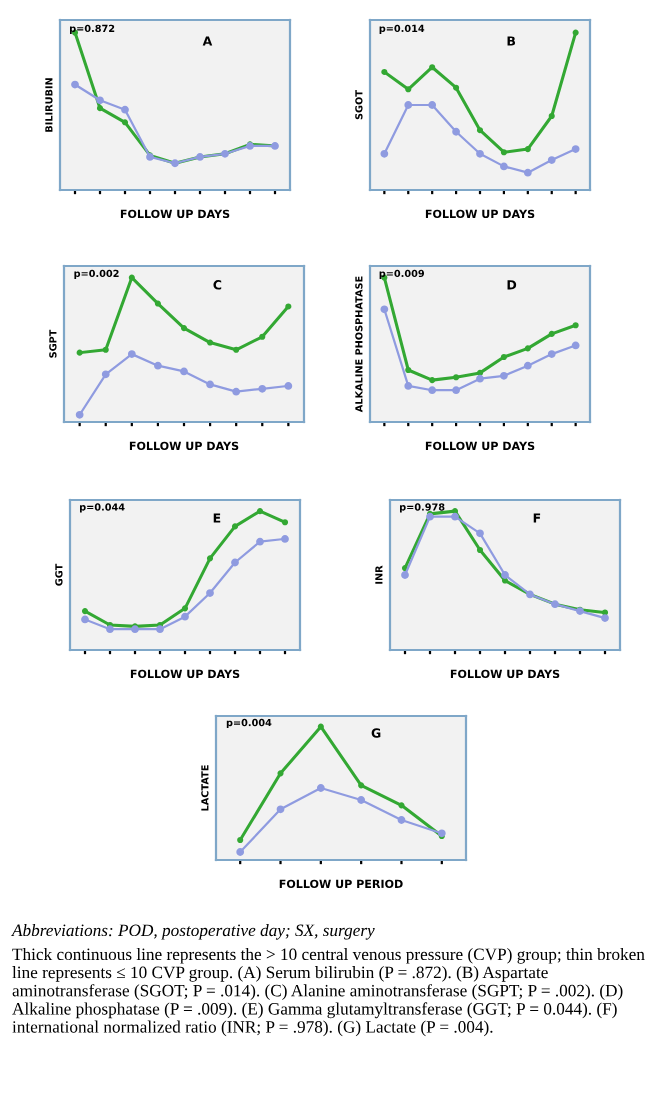 The height and width of the screenshot is (1106, 666). I want to click on text: Thick continuous line represents the > 10 central venous pressure (CVP) group; thin broken line represents ≤ 10 CVP group. (A) Serum bilirubin (P = .872). (B) Aspartate aminotransferase (SGOT; P = .014). (C) Alanine aminotransferase (SGPT; P = .002). (D) Alkaline phosphatase (P = .009). (E) Gamma glutamyltransferase (GGT; P = 0.044). (F) international normalized ratio (INR; P = .978). (G) Lactate (P = .004)., so click(328, 992).